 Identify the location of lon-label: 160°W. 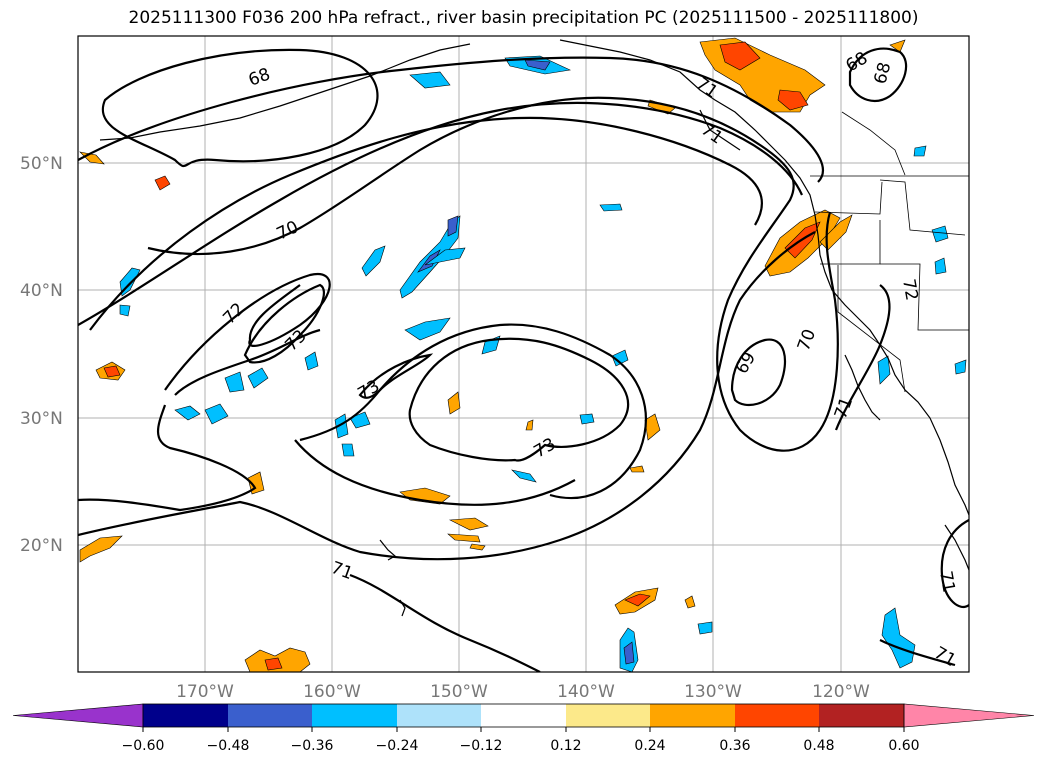
(332, 692).